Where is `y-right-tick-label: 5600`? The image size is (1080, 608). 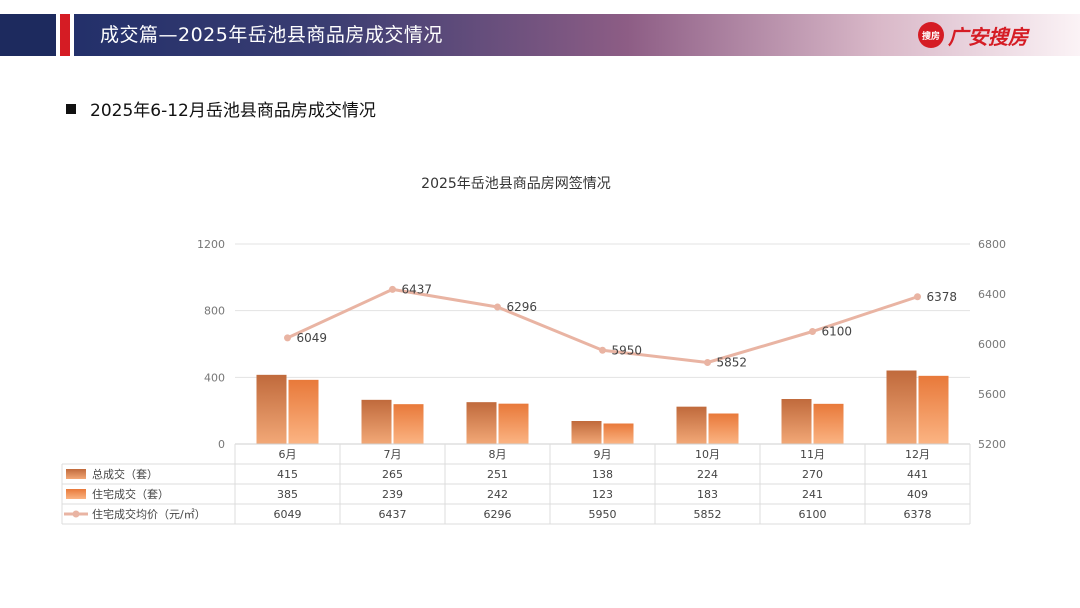
y-right-tick-label: 5600 is located at coordinates (992, 394).